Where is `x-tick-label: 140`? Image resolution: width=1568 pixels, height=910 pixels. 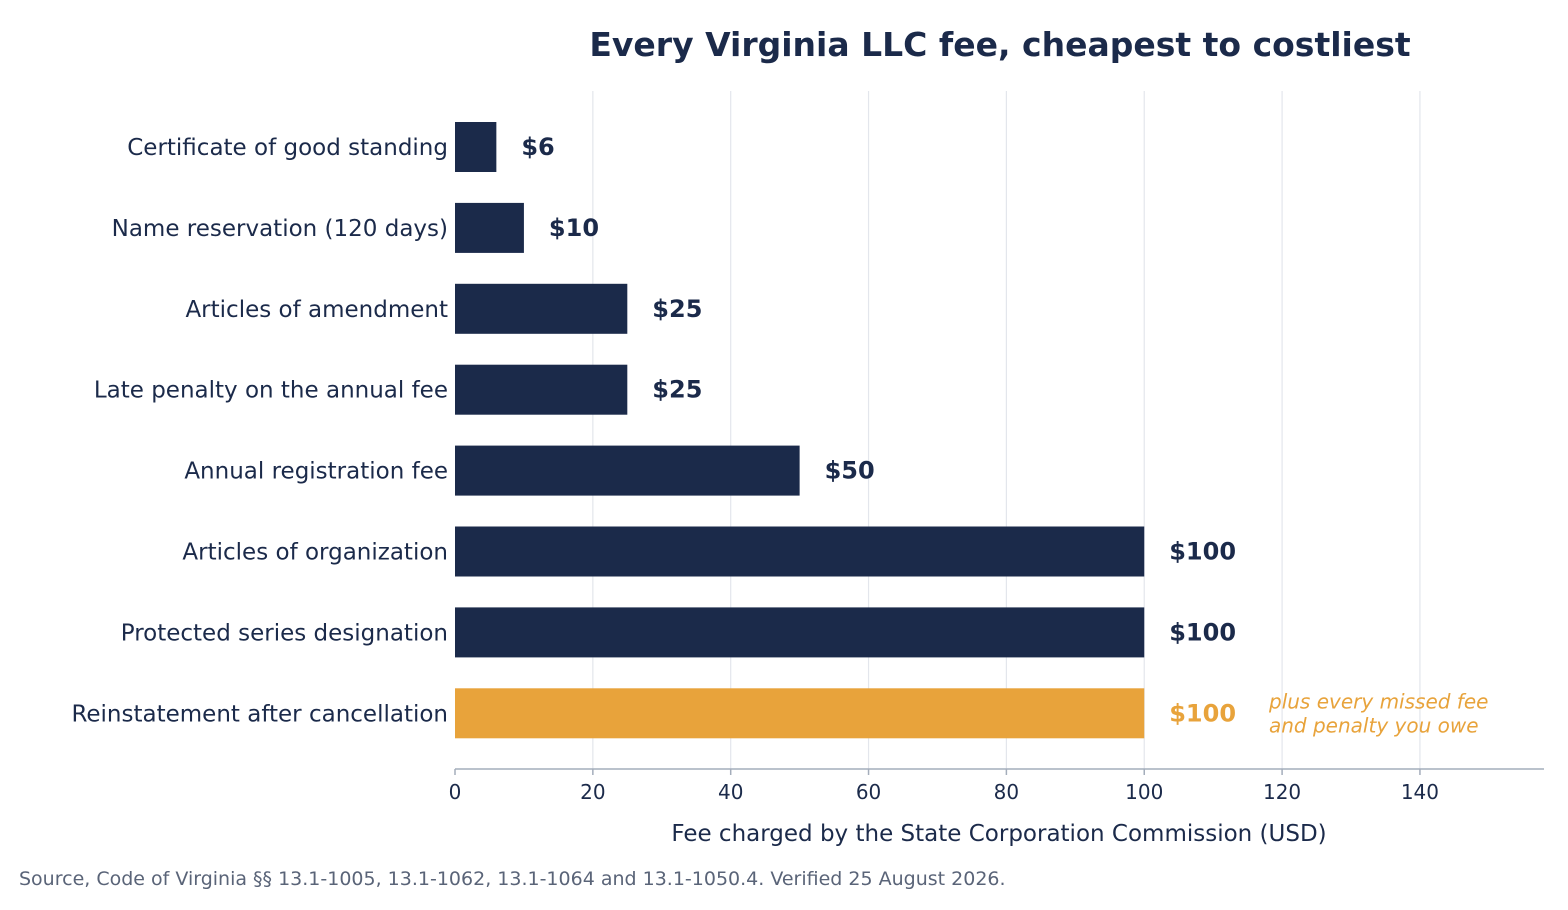 x-tick-label: 140 is located at coordinates (1420, 792).